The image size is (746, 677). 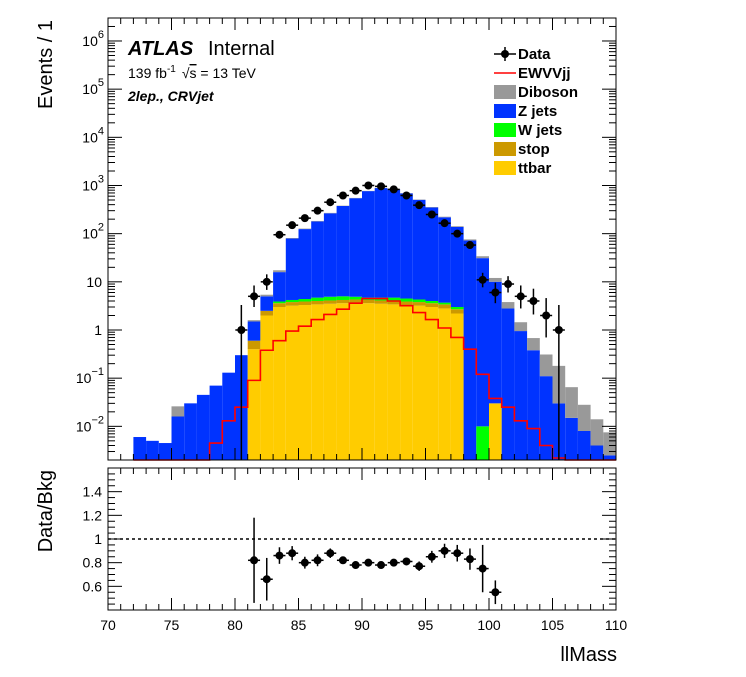 What do you see at coordinates (90, 424) in the screenshot?
I see `main-y-tick-label: 10⁻²` at bounding box center [90, 424].